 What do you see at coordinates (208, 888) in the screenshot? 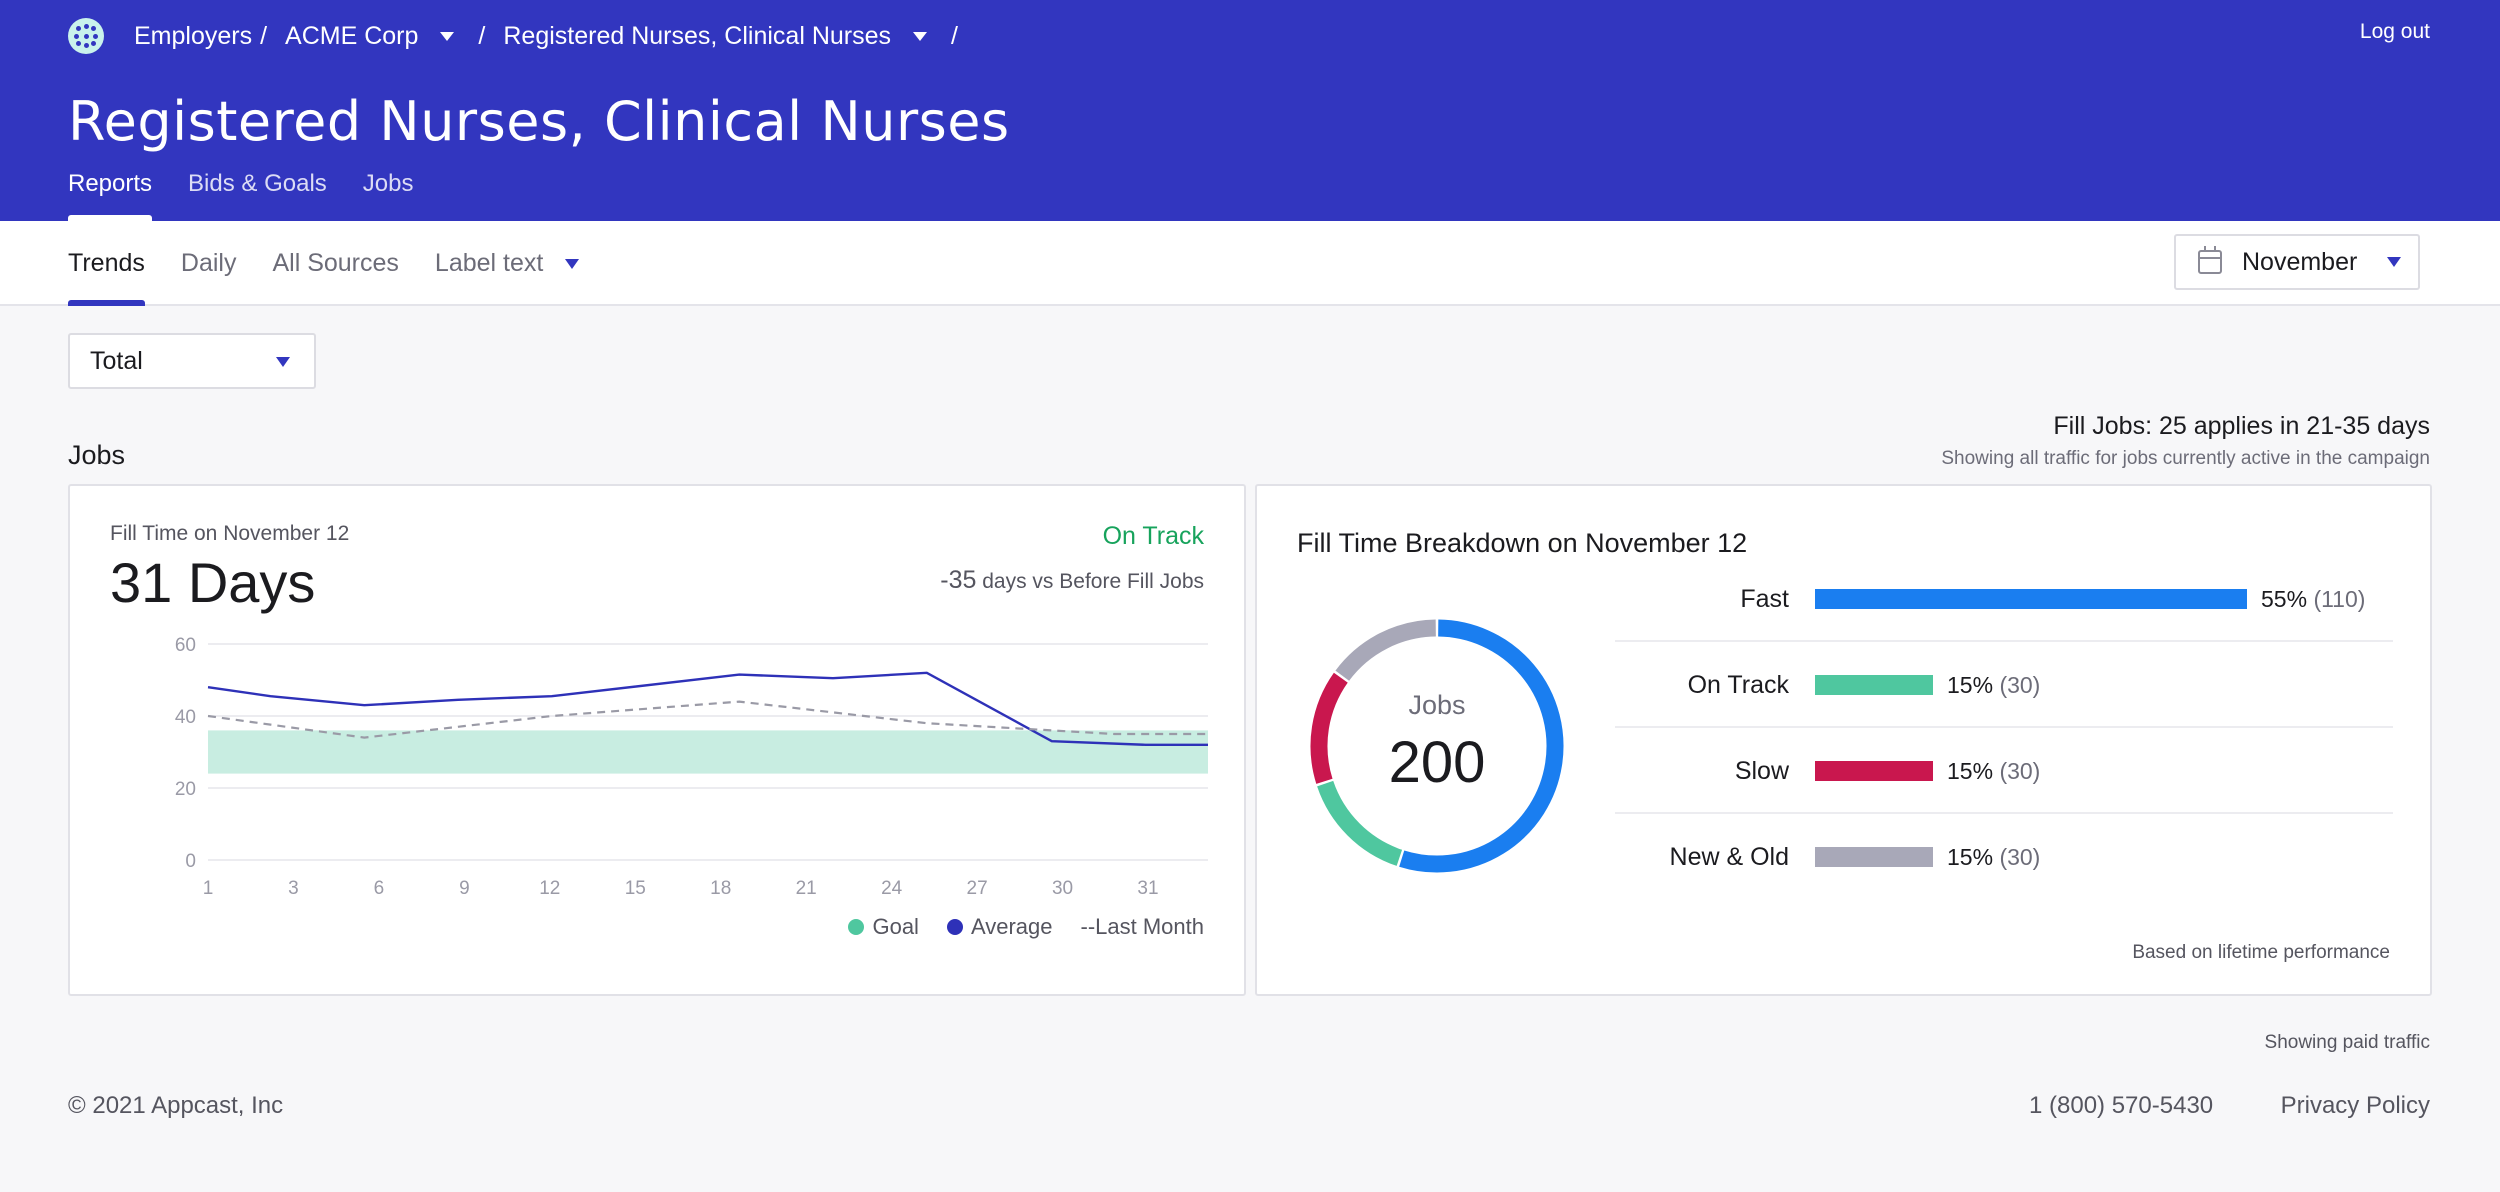
I see `x-tick-label: 1` at bounding box center [208, 888].